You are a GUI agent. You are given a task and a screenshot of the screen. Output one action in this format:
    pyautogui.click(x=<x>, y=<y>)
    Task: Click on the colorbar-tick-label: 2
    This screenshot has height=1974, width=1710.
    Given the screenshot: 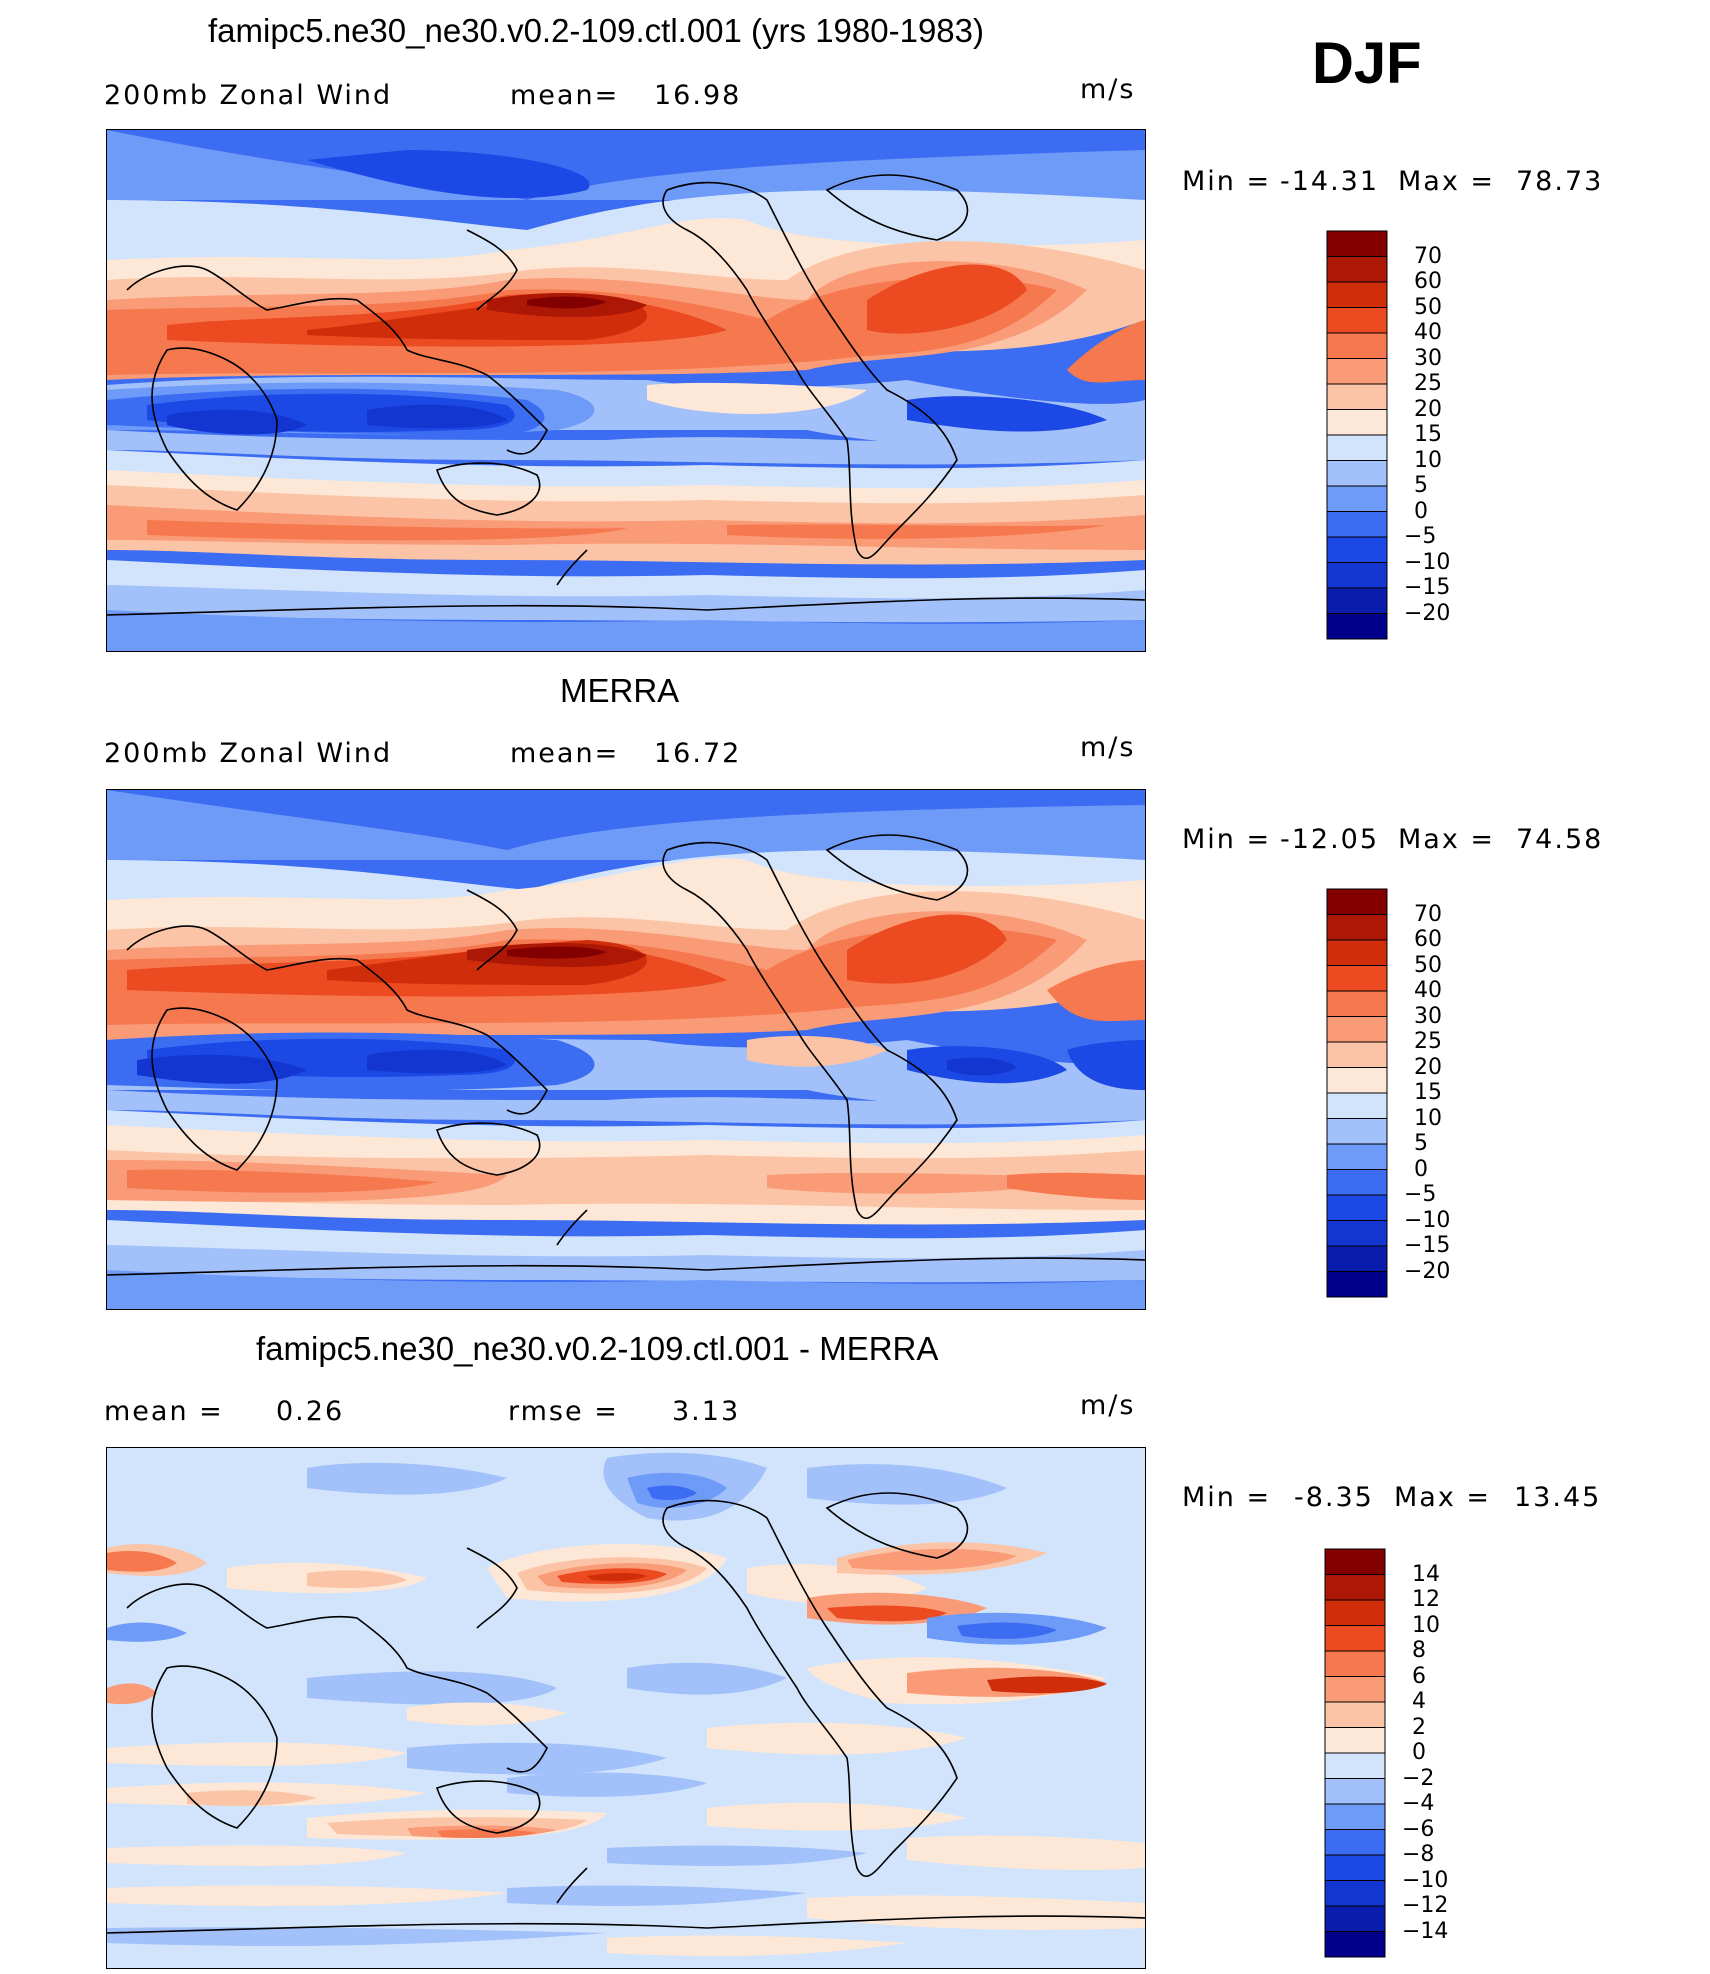 What is the action you would take?
    pyautogui.click(x=1419, y=1727)
    